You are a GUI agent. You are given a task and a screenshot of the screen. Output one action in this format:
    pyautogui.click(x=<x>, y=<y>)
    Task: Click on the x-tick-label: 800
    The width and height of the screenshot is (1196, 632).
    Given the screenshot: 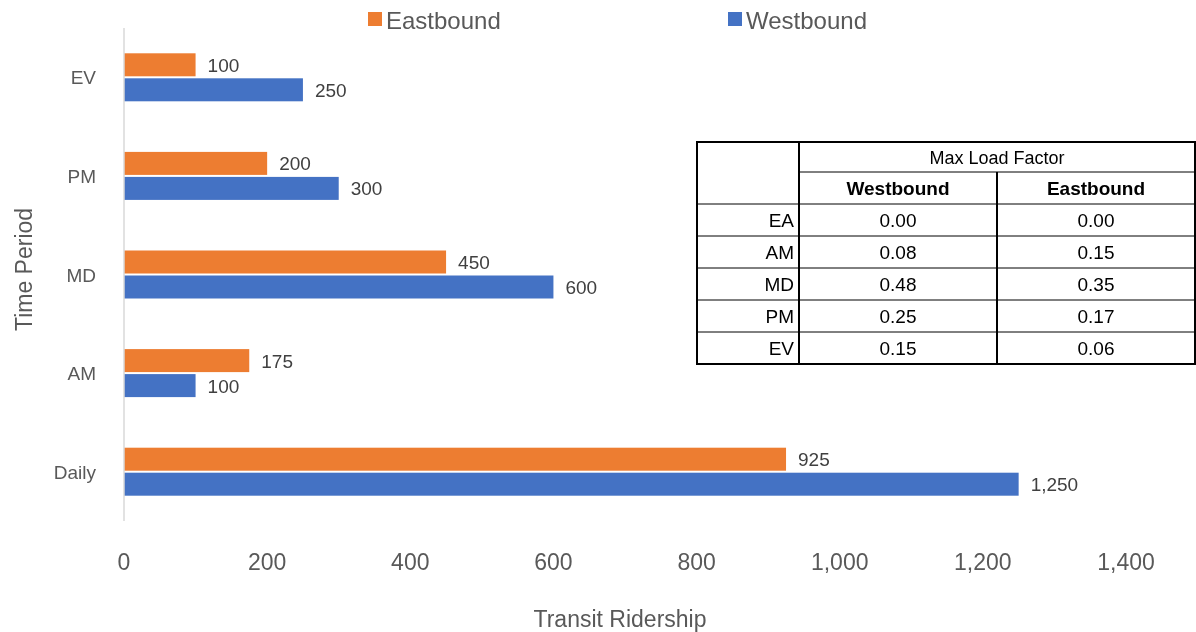 What is the action you would take?
    pyautogui.click(x=696, y=562)
    